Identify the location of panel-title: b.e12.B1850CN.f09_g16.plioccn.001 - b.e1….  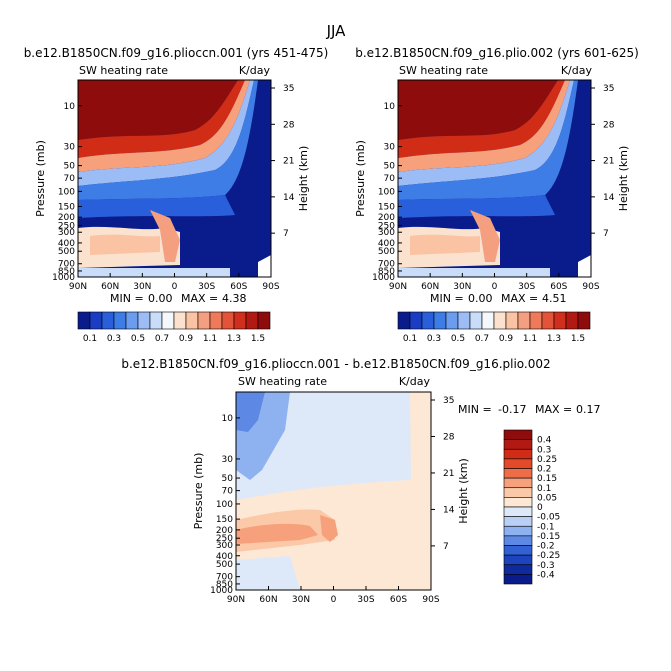
(335, 364).